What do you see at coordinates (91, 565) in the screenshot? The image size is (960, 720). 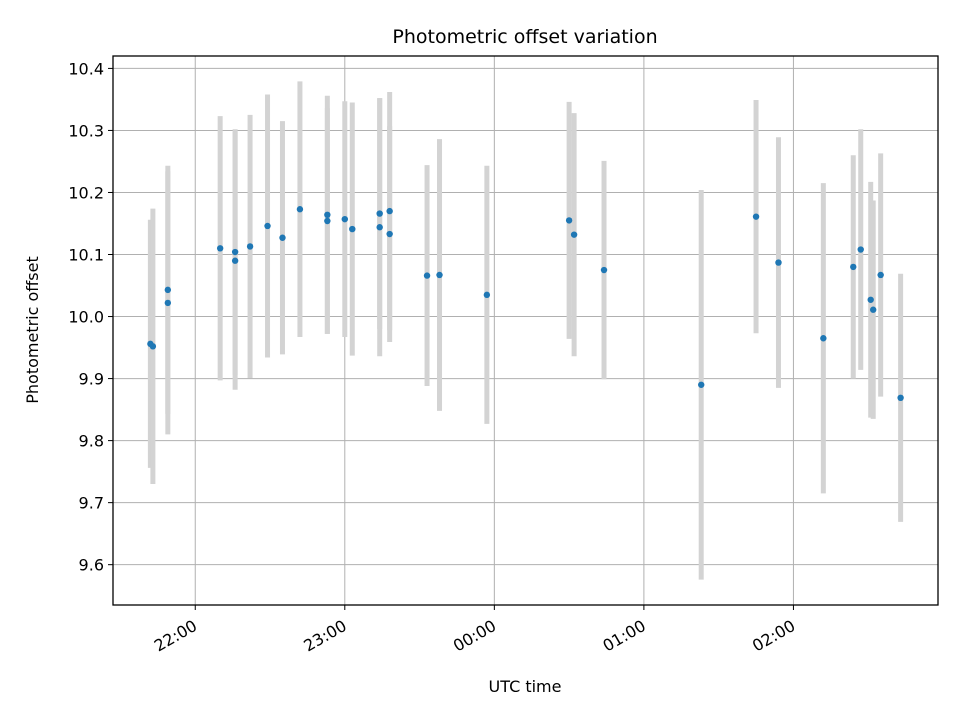 I see `y-tick-label: 9.6` at bounding box center [91, 565].